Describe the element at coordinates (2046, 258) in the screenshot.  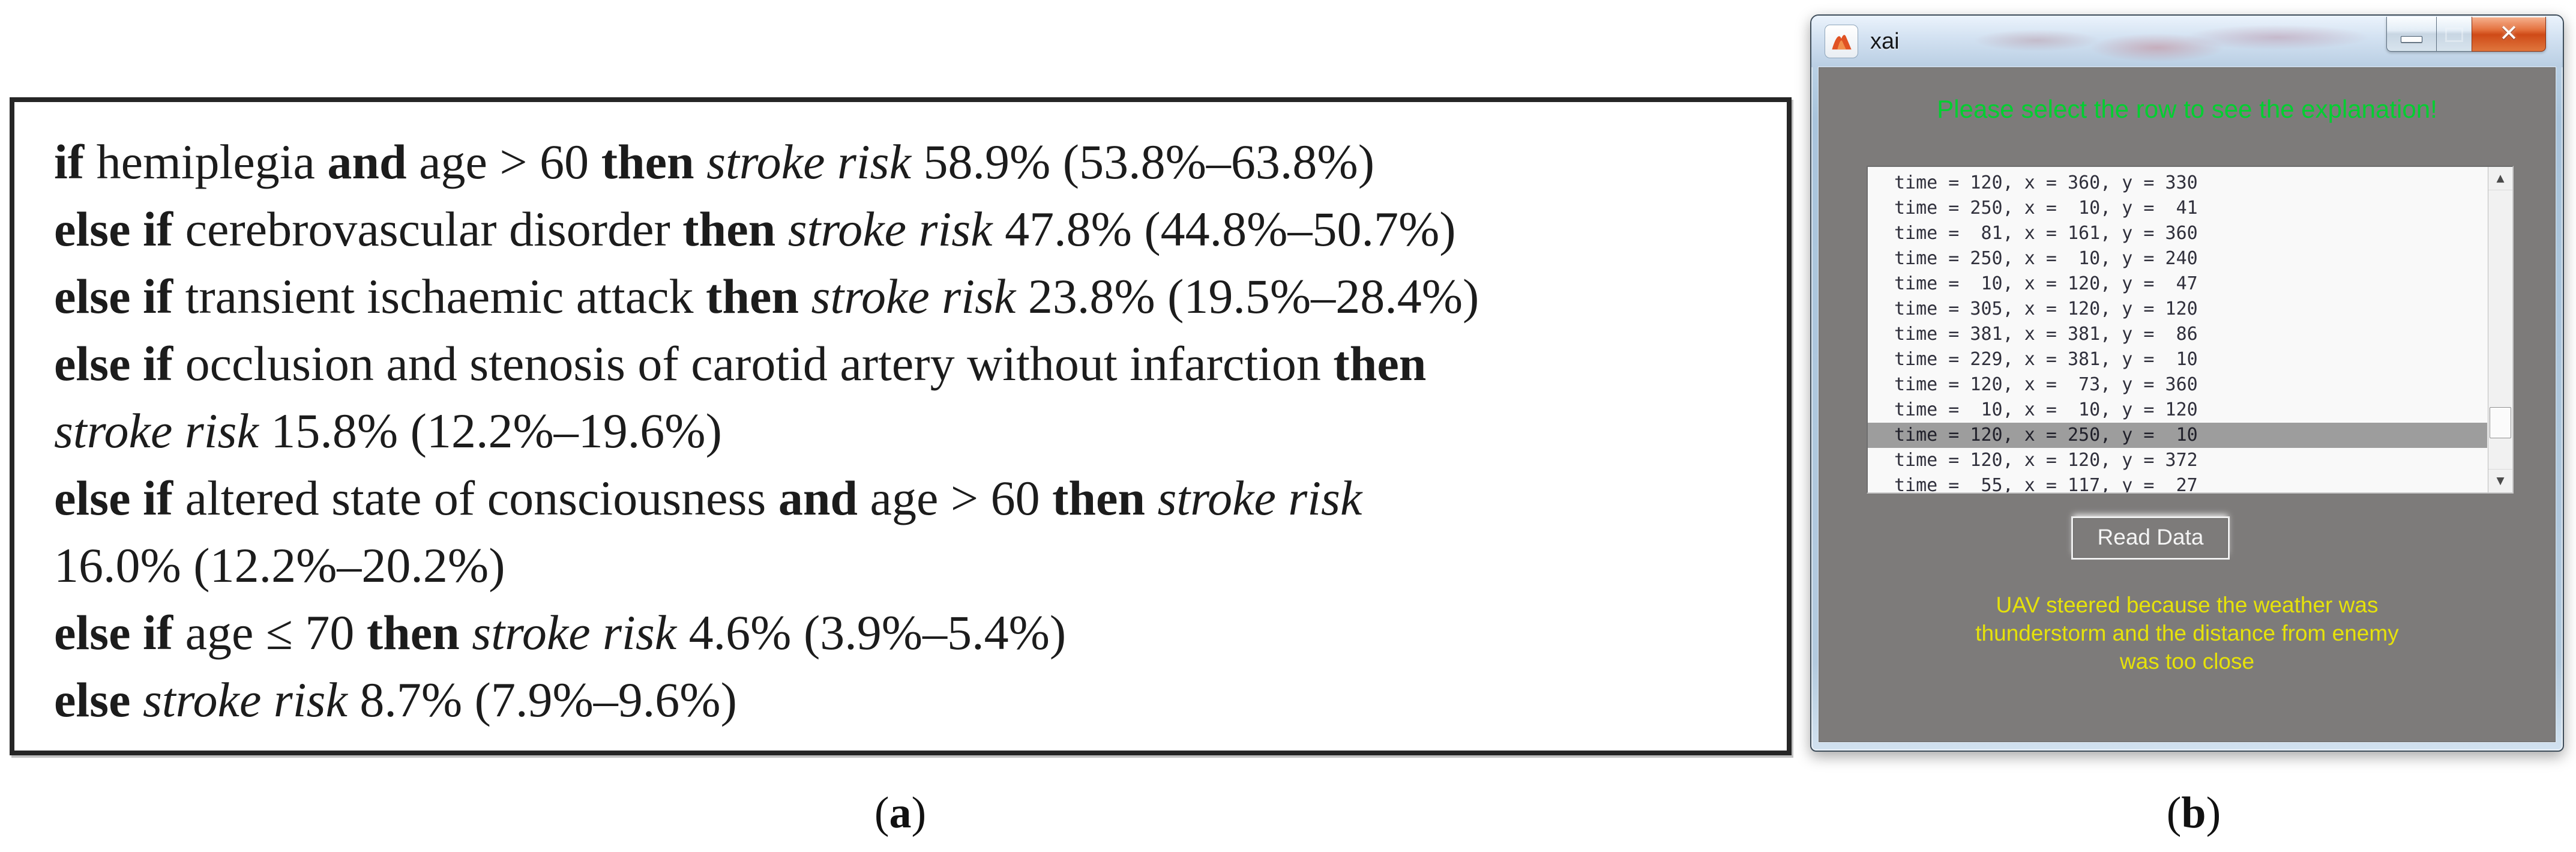
I see `listbox-row: time = 250, x = 10, y = 240` at that location.